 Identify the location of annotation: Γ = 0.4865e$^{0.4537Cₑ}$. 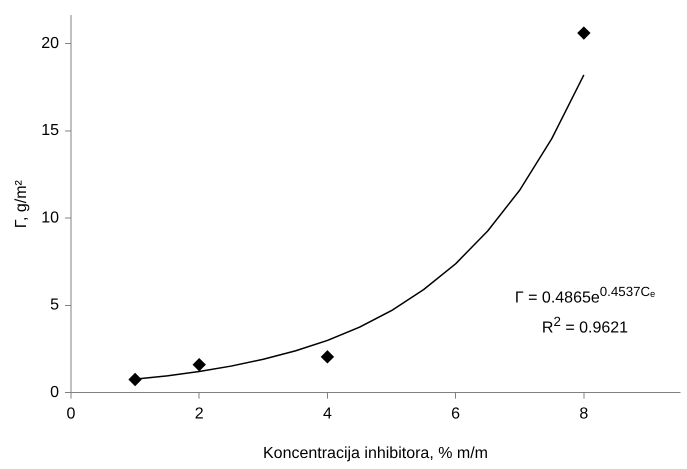
(585, 295).